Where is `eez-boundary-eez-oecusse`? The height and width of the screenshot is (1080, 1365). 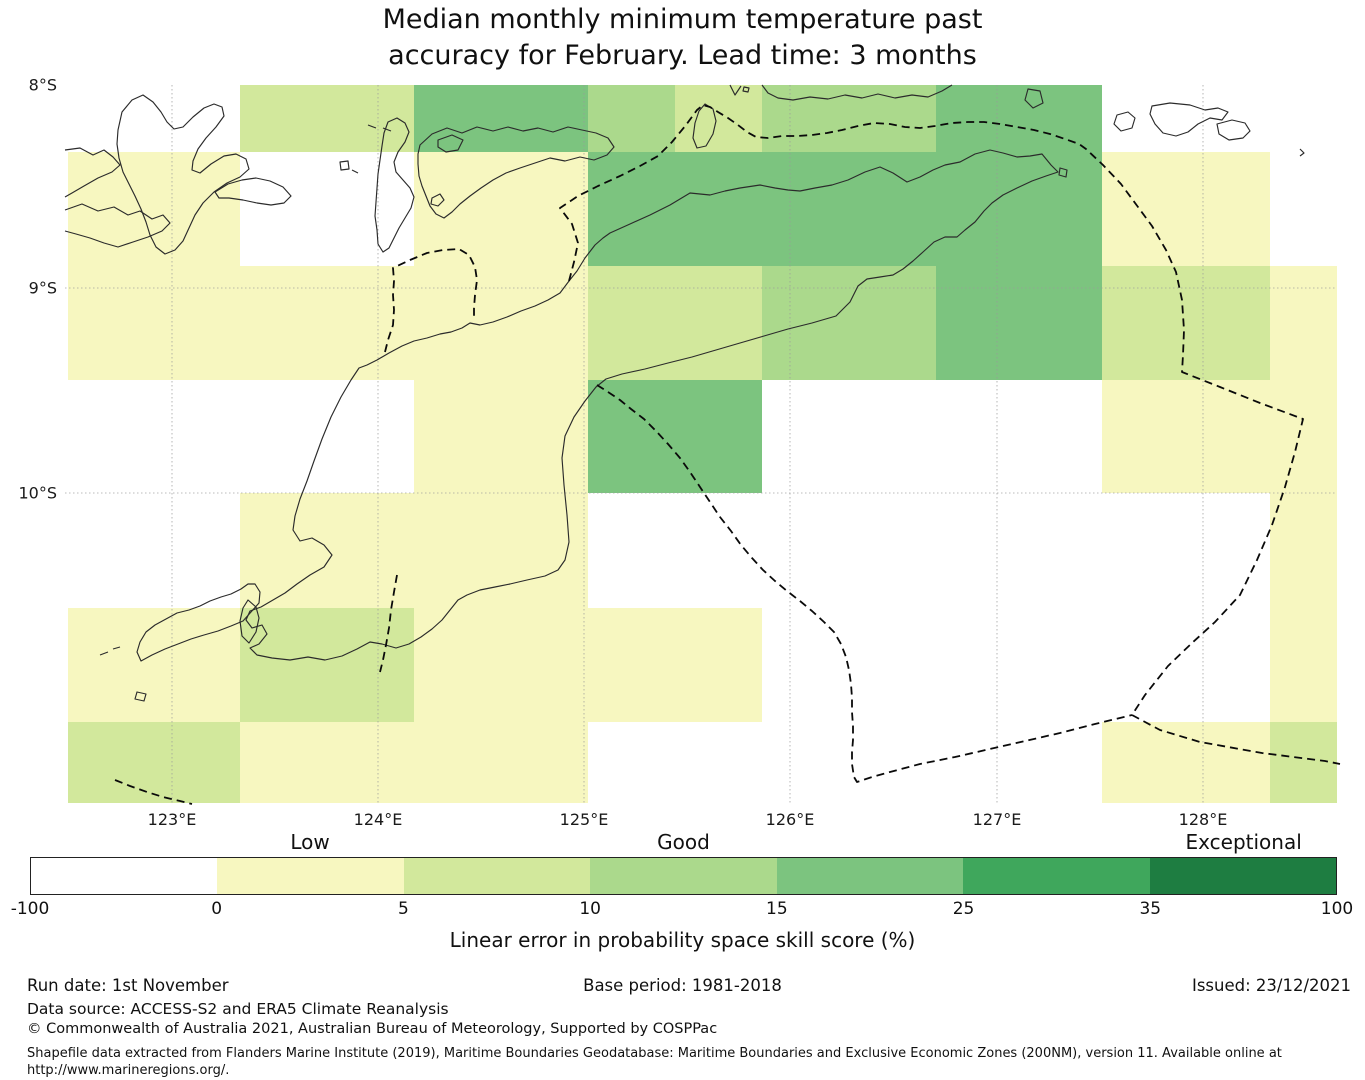 eez-boundary-eez-oecusse is located at coordinates (431, 300).